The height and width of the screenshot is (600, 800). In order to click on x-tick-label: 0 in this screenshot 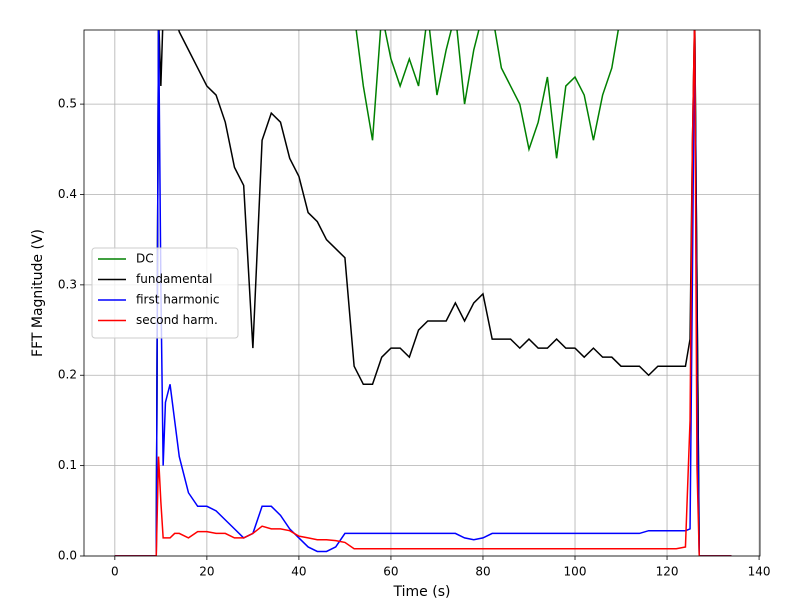, I will do `click(115, 572)`.